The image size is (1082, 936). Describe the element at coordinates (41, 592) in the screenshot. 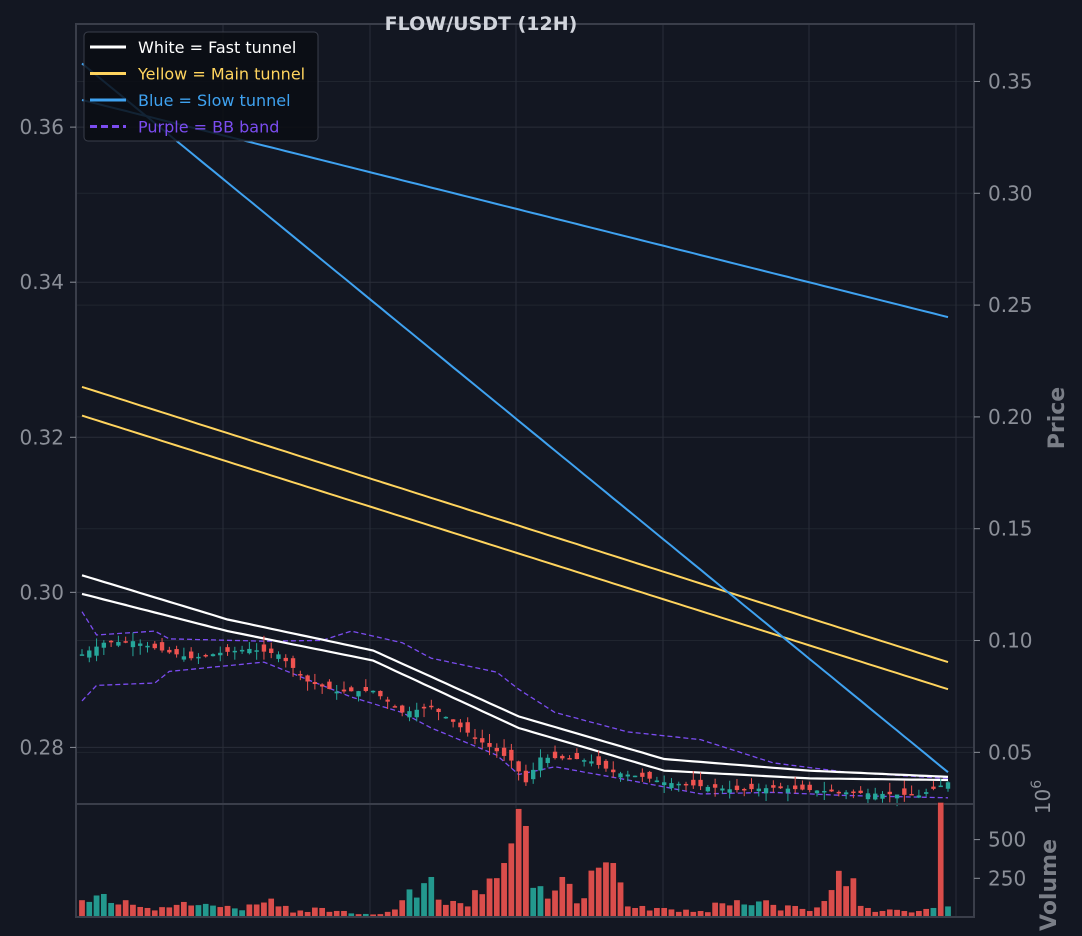

I see `left-tick-label-1: 0.30` at that location.